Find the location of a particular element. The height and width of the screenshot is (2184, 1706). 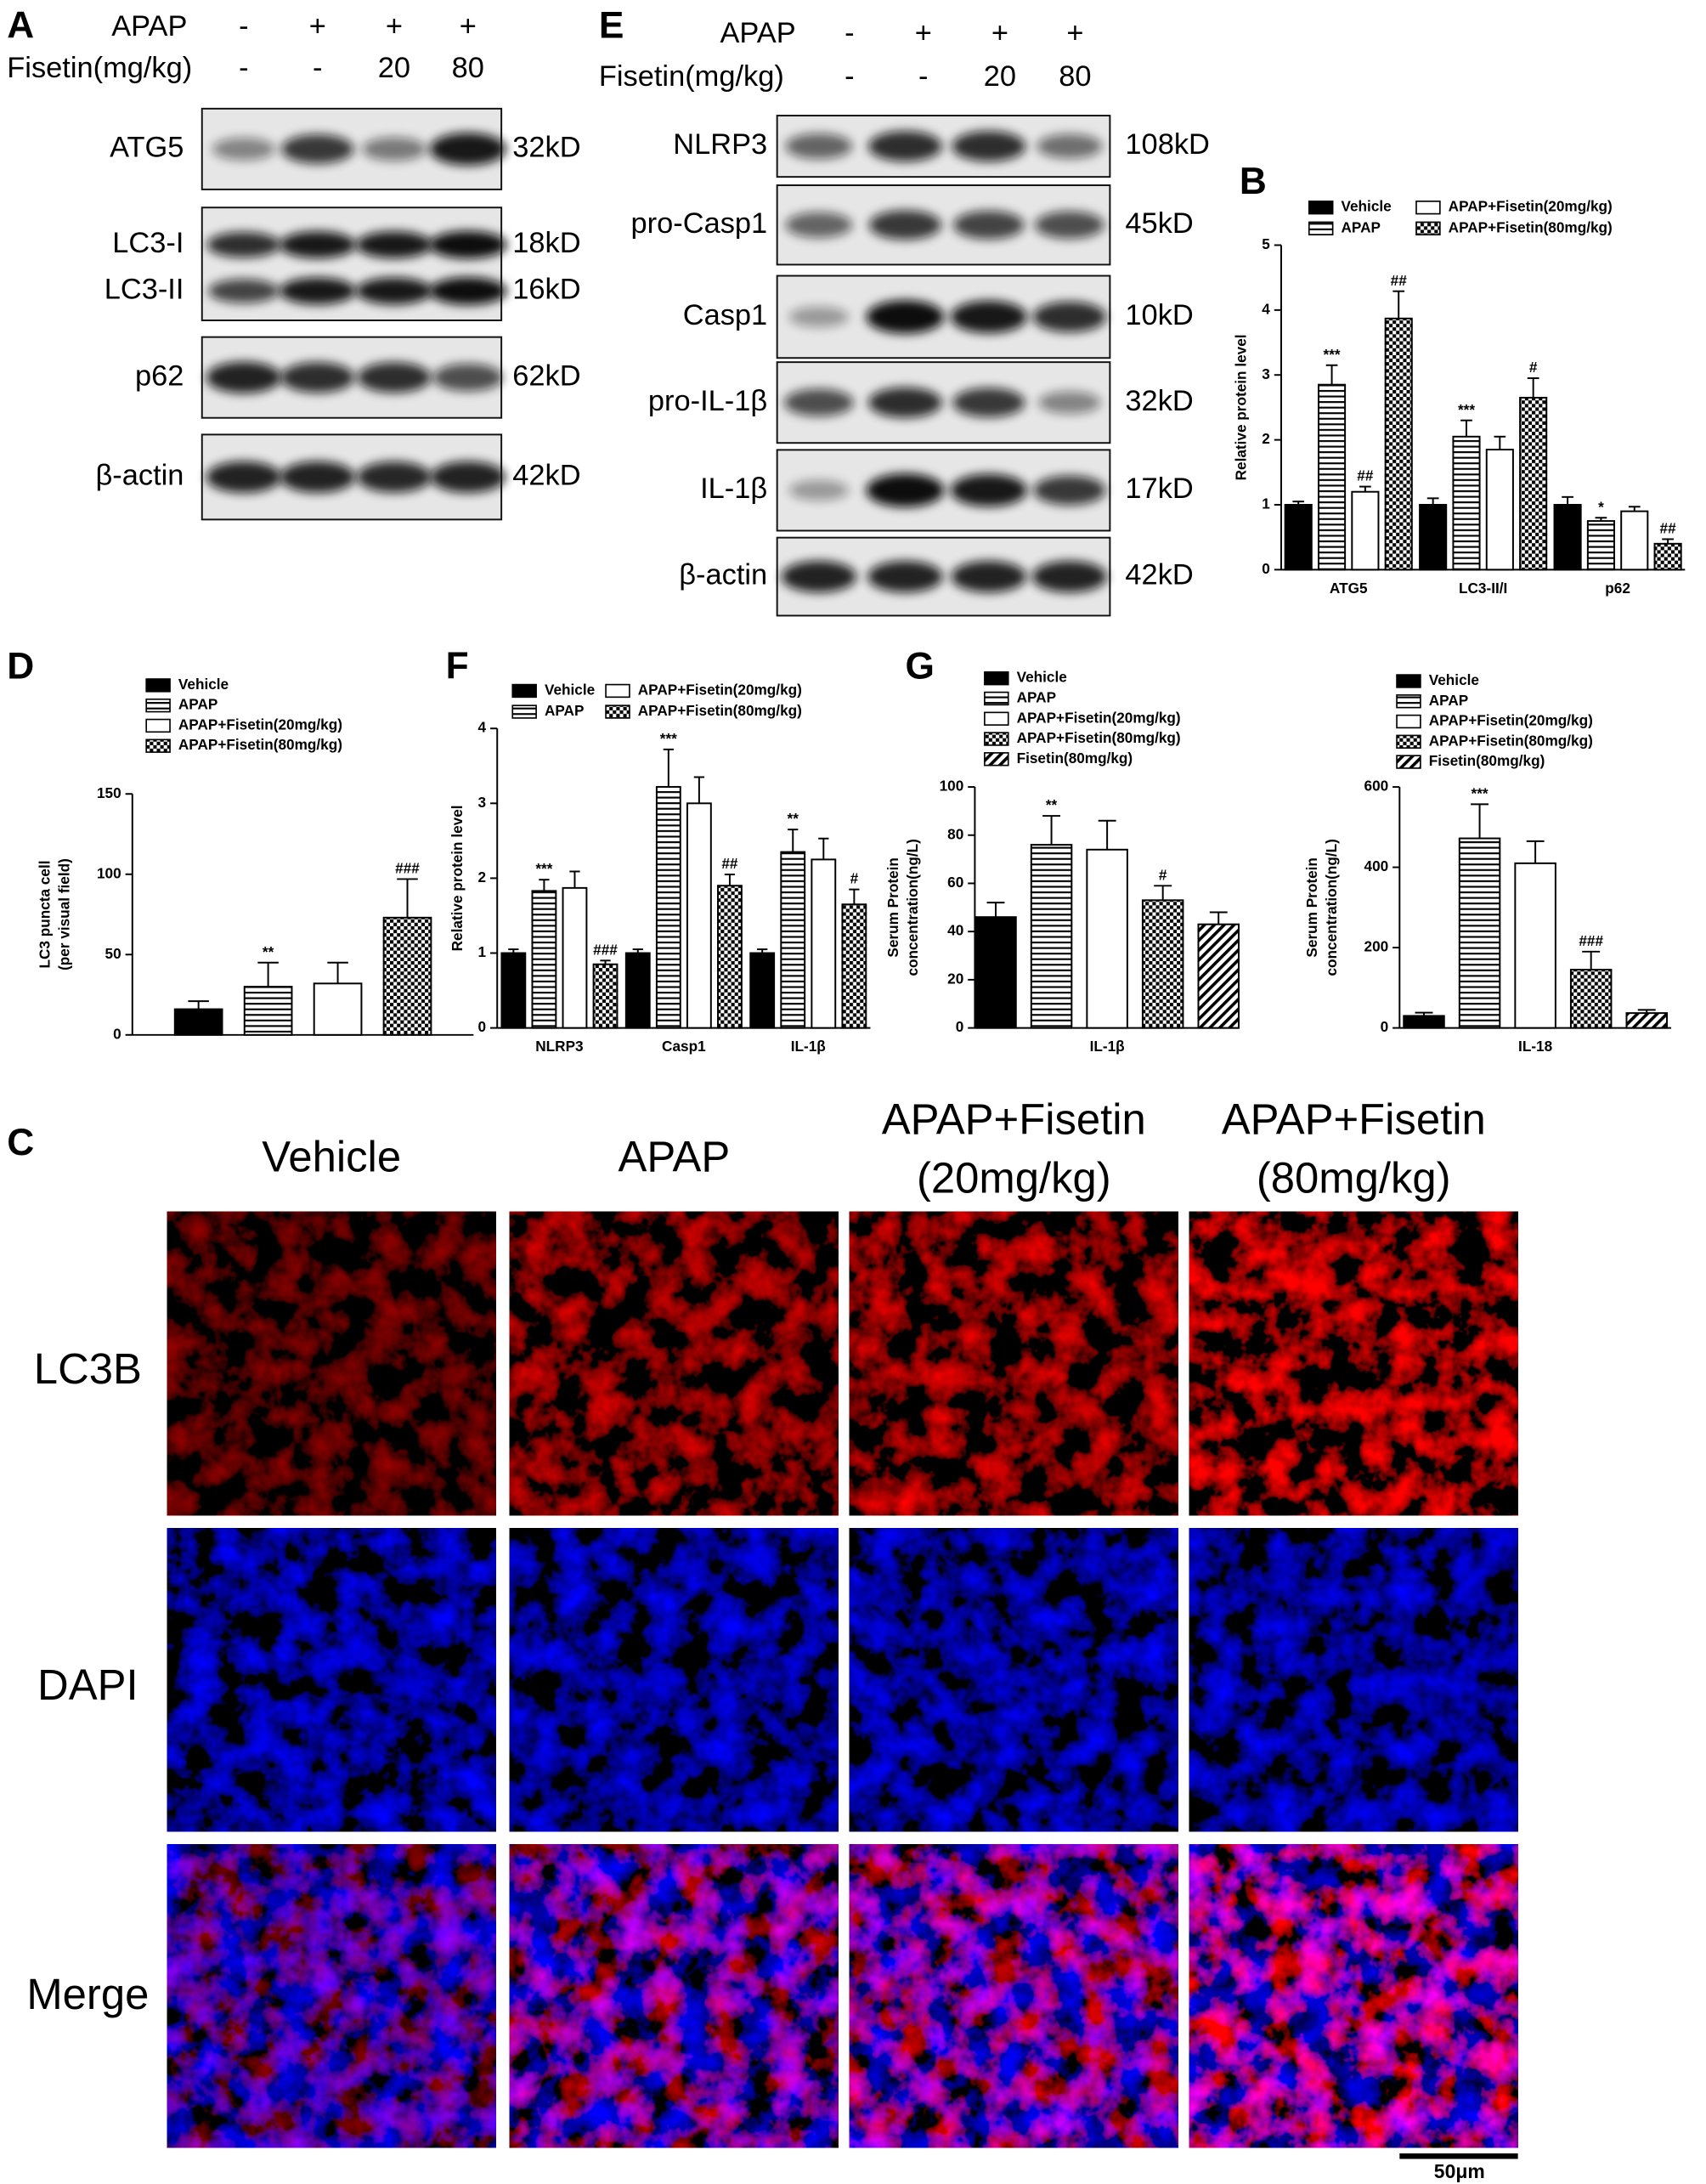

panel-letter: C is located at coordinates (20, 1142).